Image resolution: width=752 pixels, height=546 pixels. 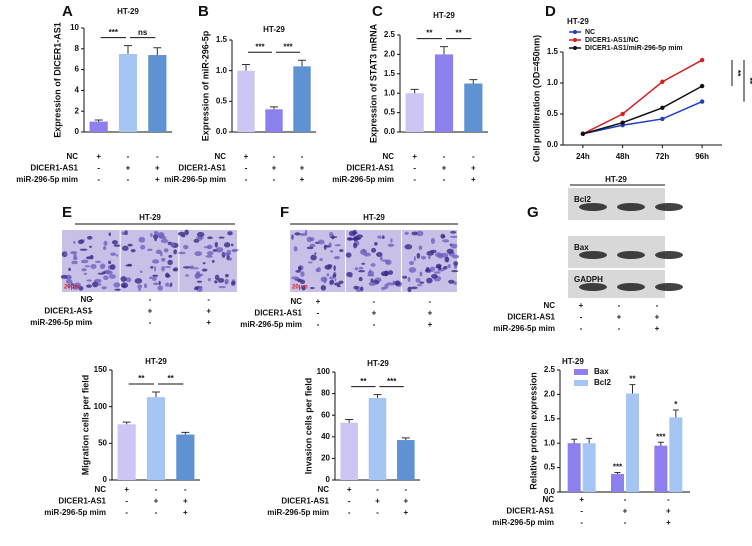 What do you see at coordinates (77, 69) in the screenshot?
I see `y-tick-label: 6` at bounding box center [77, 69].